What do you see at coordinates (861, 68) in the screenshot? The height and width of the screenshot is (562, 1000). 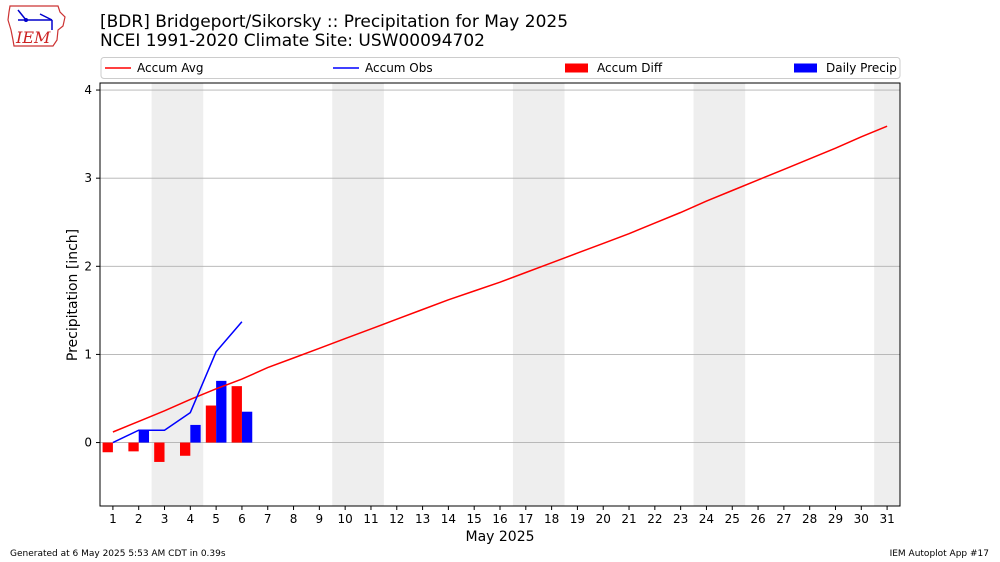 I see `legend-label-daily-precip: Daily Precip` at bounding box center [861, 68].